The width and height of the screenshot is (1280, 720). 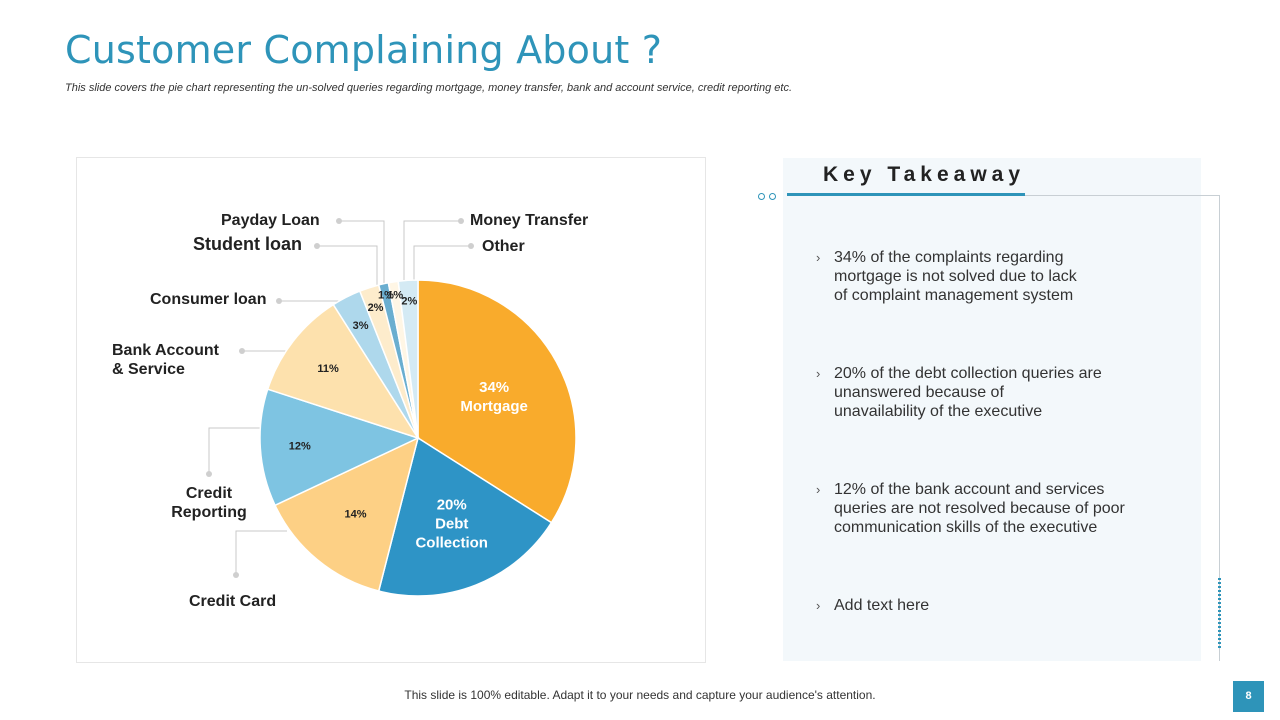 What do you see at coordinates (165, 350) in the screenshot?
I see `callout-bank-account-line1: Bank Account` at bounding box center [165, 350].